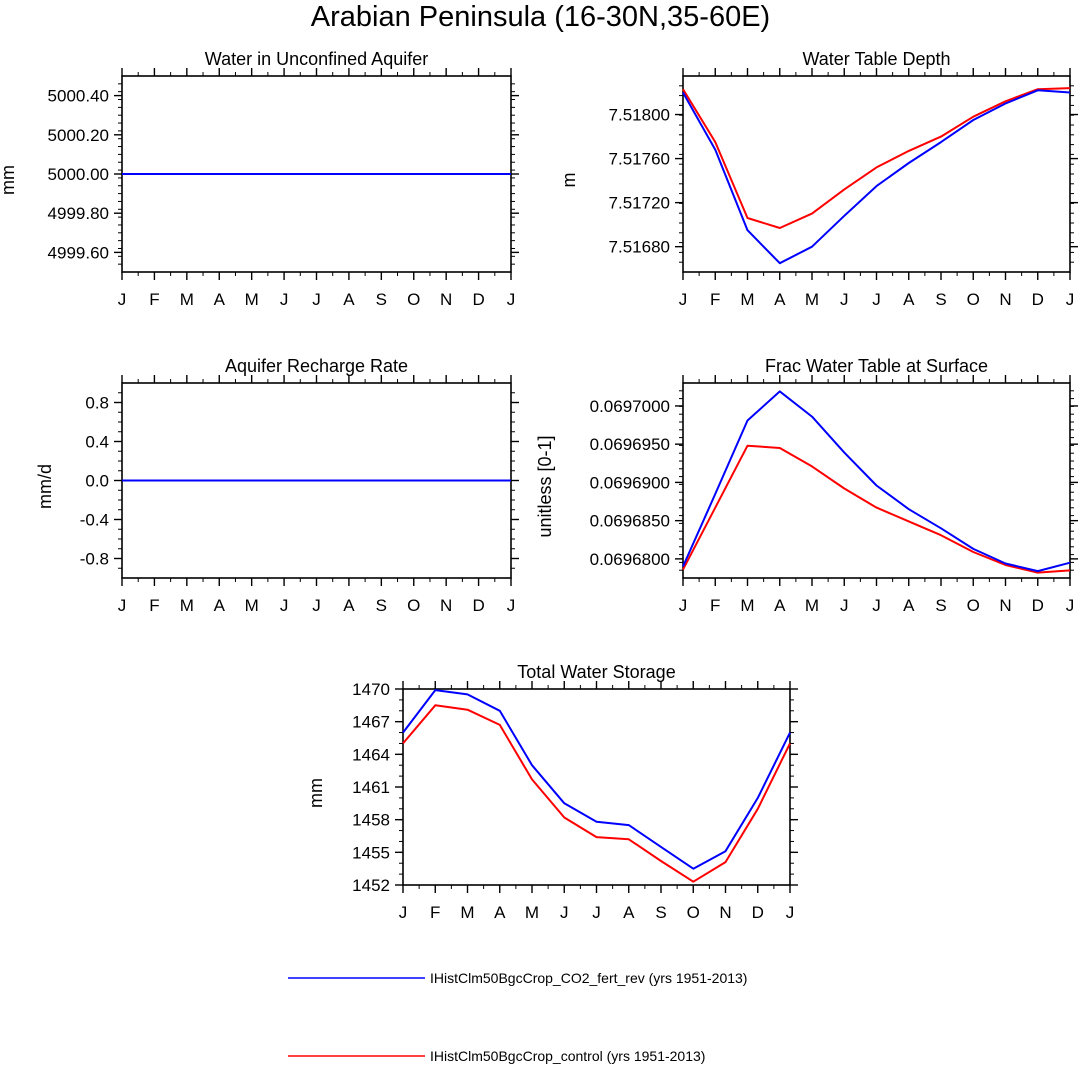  What do you see at coordinates (371, 852) in the screenshot?
I see `y-tick-label: 1455` at bounding box center [371, 852].